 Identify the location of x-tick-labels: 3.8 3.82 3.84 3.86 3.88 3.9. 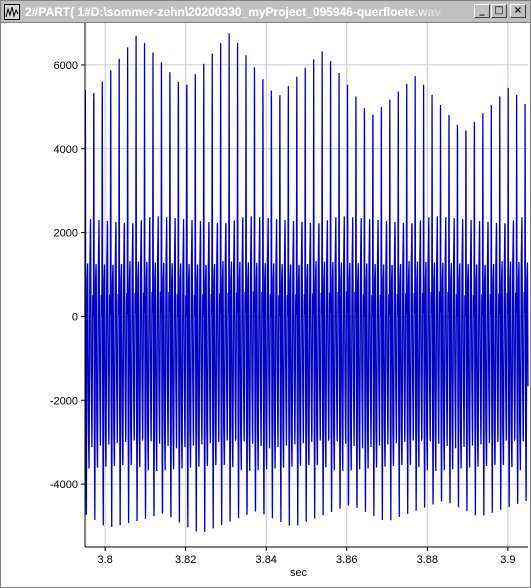
(306, 556).